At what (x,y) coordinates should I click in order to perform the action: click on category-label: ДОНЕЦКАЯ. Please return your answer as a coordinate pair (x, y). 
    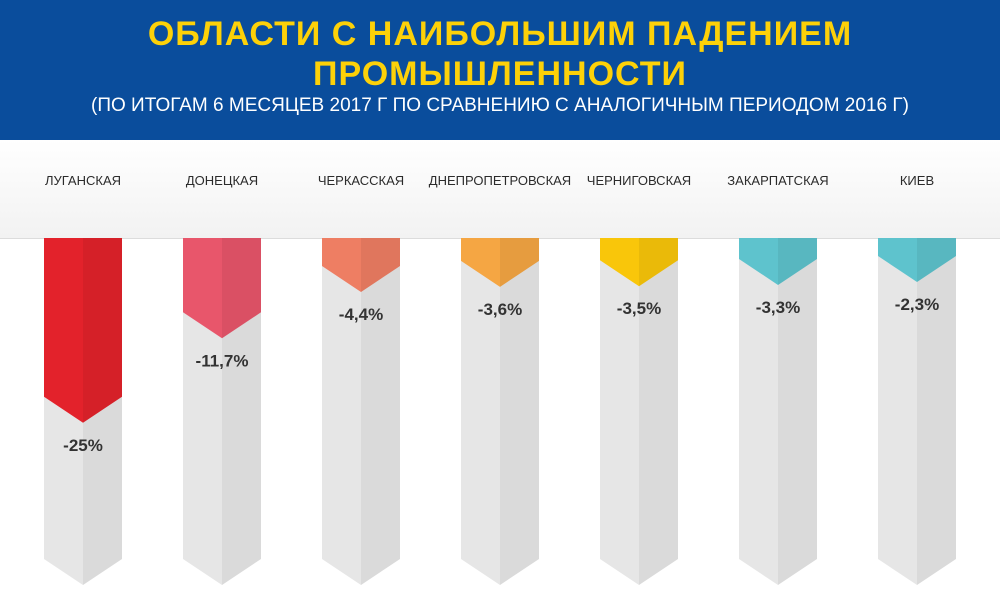
    Looking at the image, I should click on (222, 180).